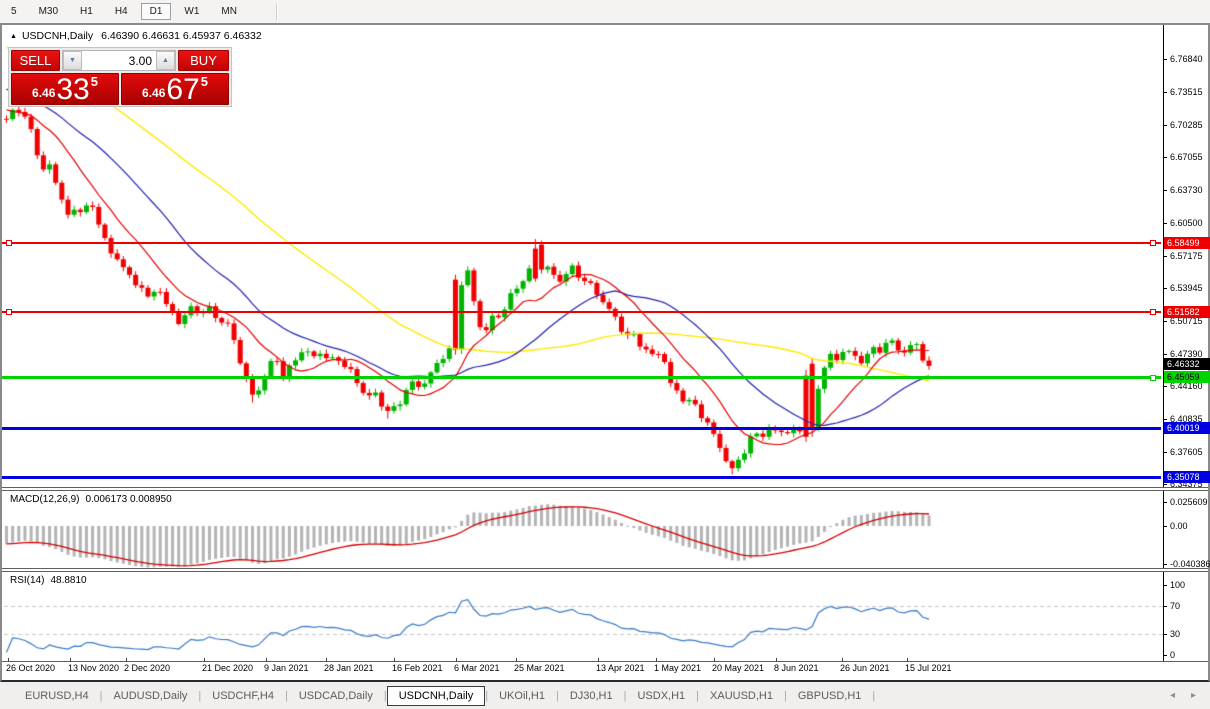  What do you see at coordinates (1186, 190) in the screenshot?
I see `price-axis-label-6.63730: 6.63730` at bounding box center [1186, 190].